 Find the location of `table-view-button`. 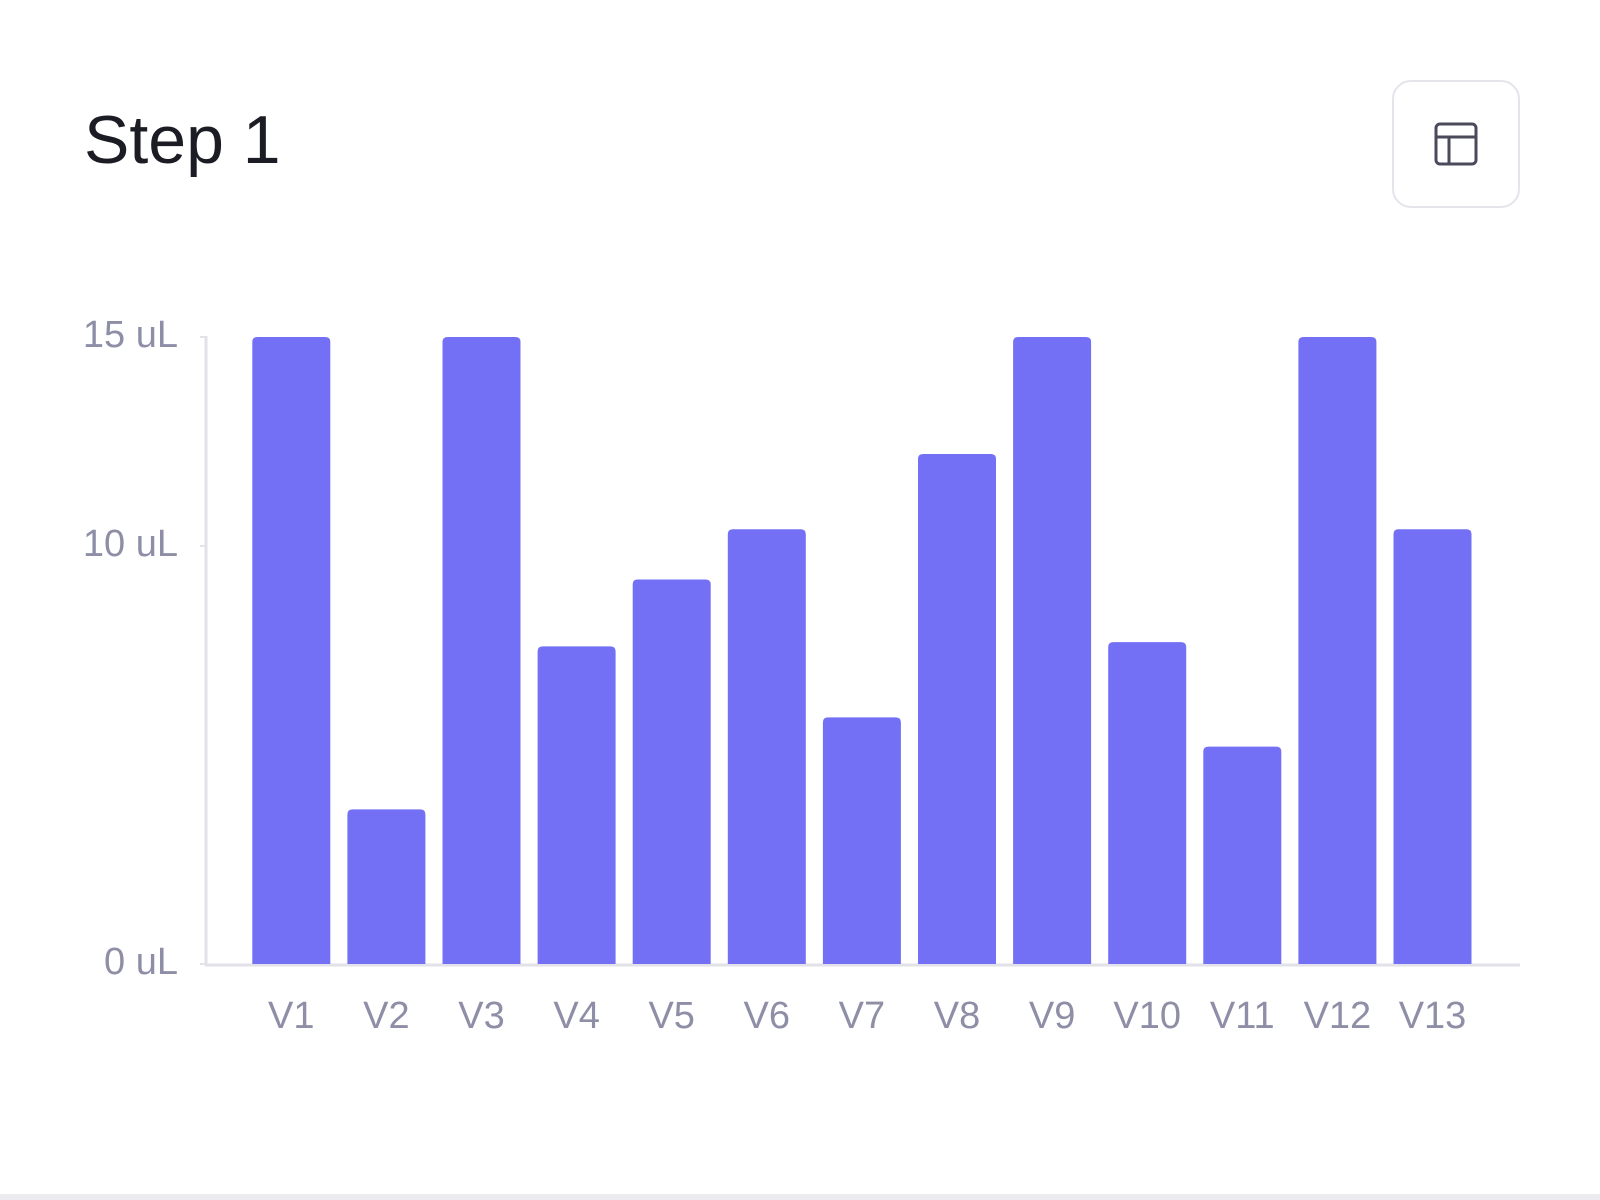

table-view-button is located at coordinates (1456, 144).